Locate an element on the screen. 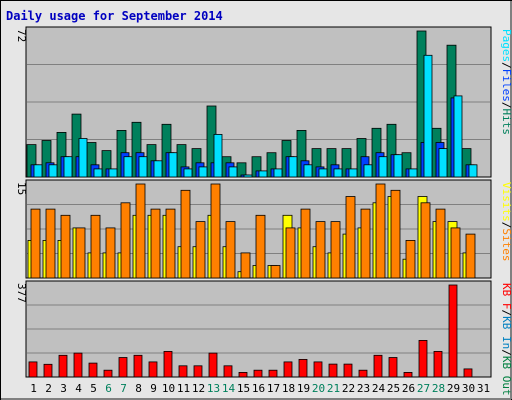  chart-title: Daily usage for September 2014 is located at coordinates (114, 16).